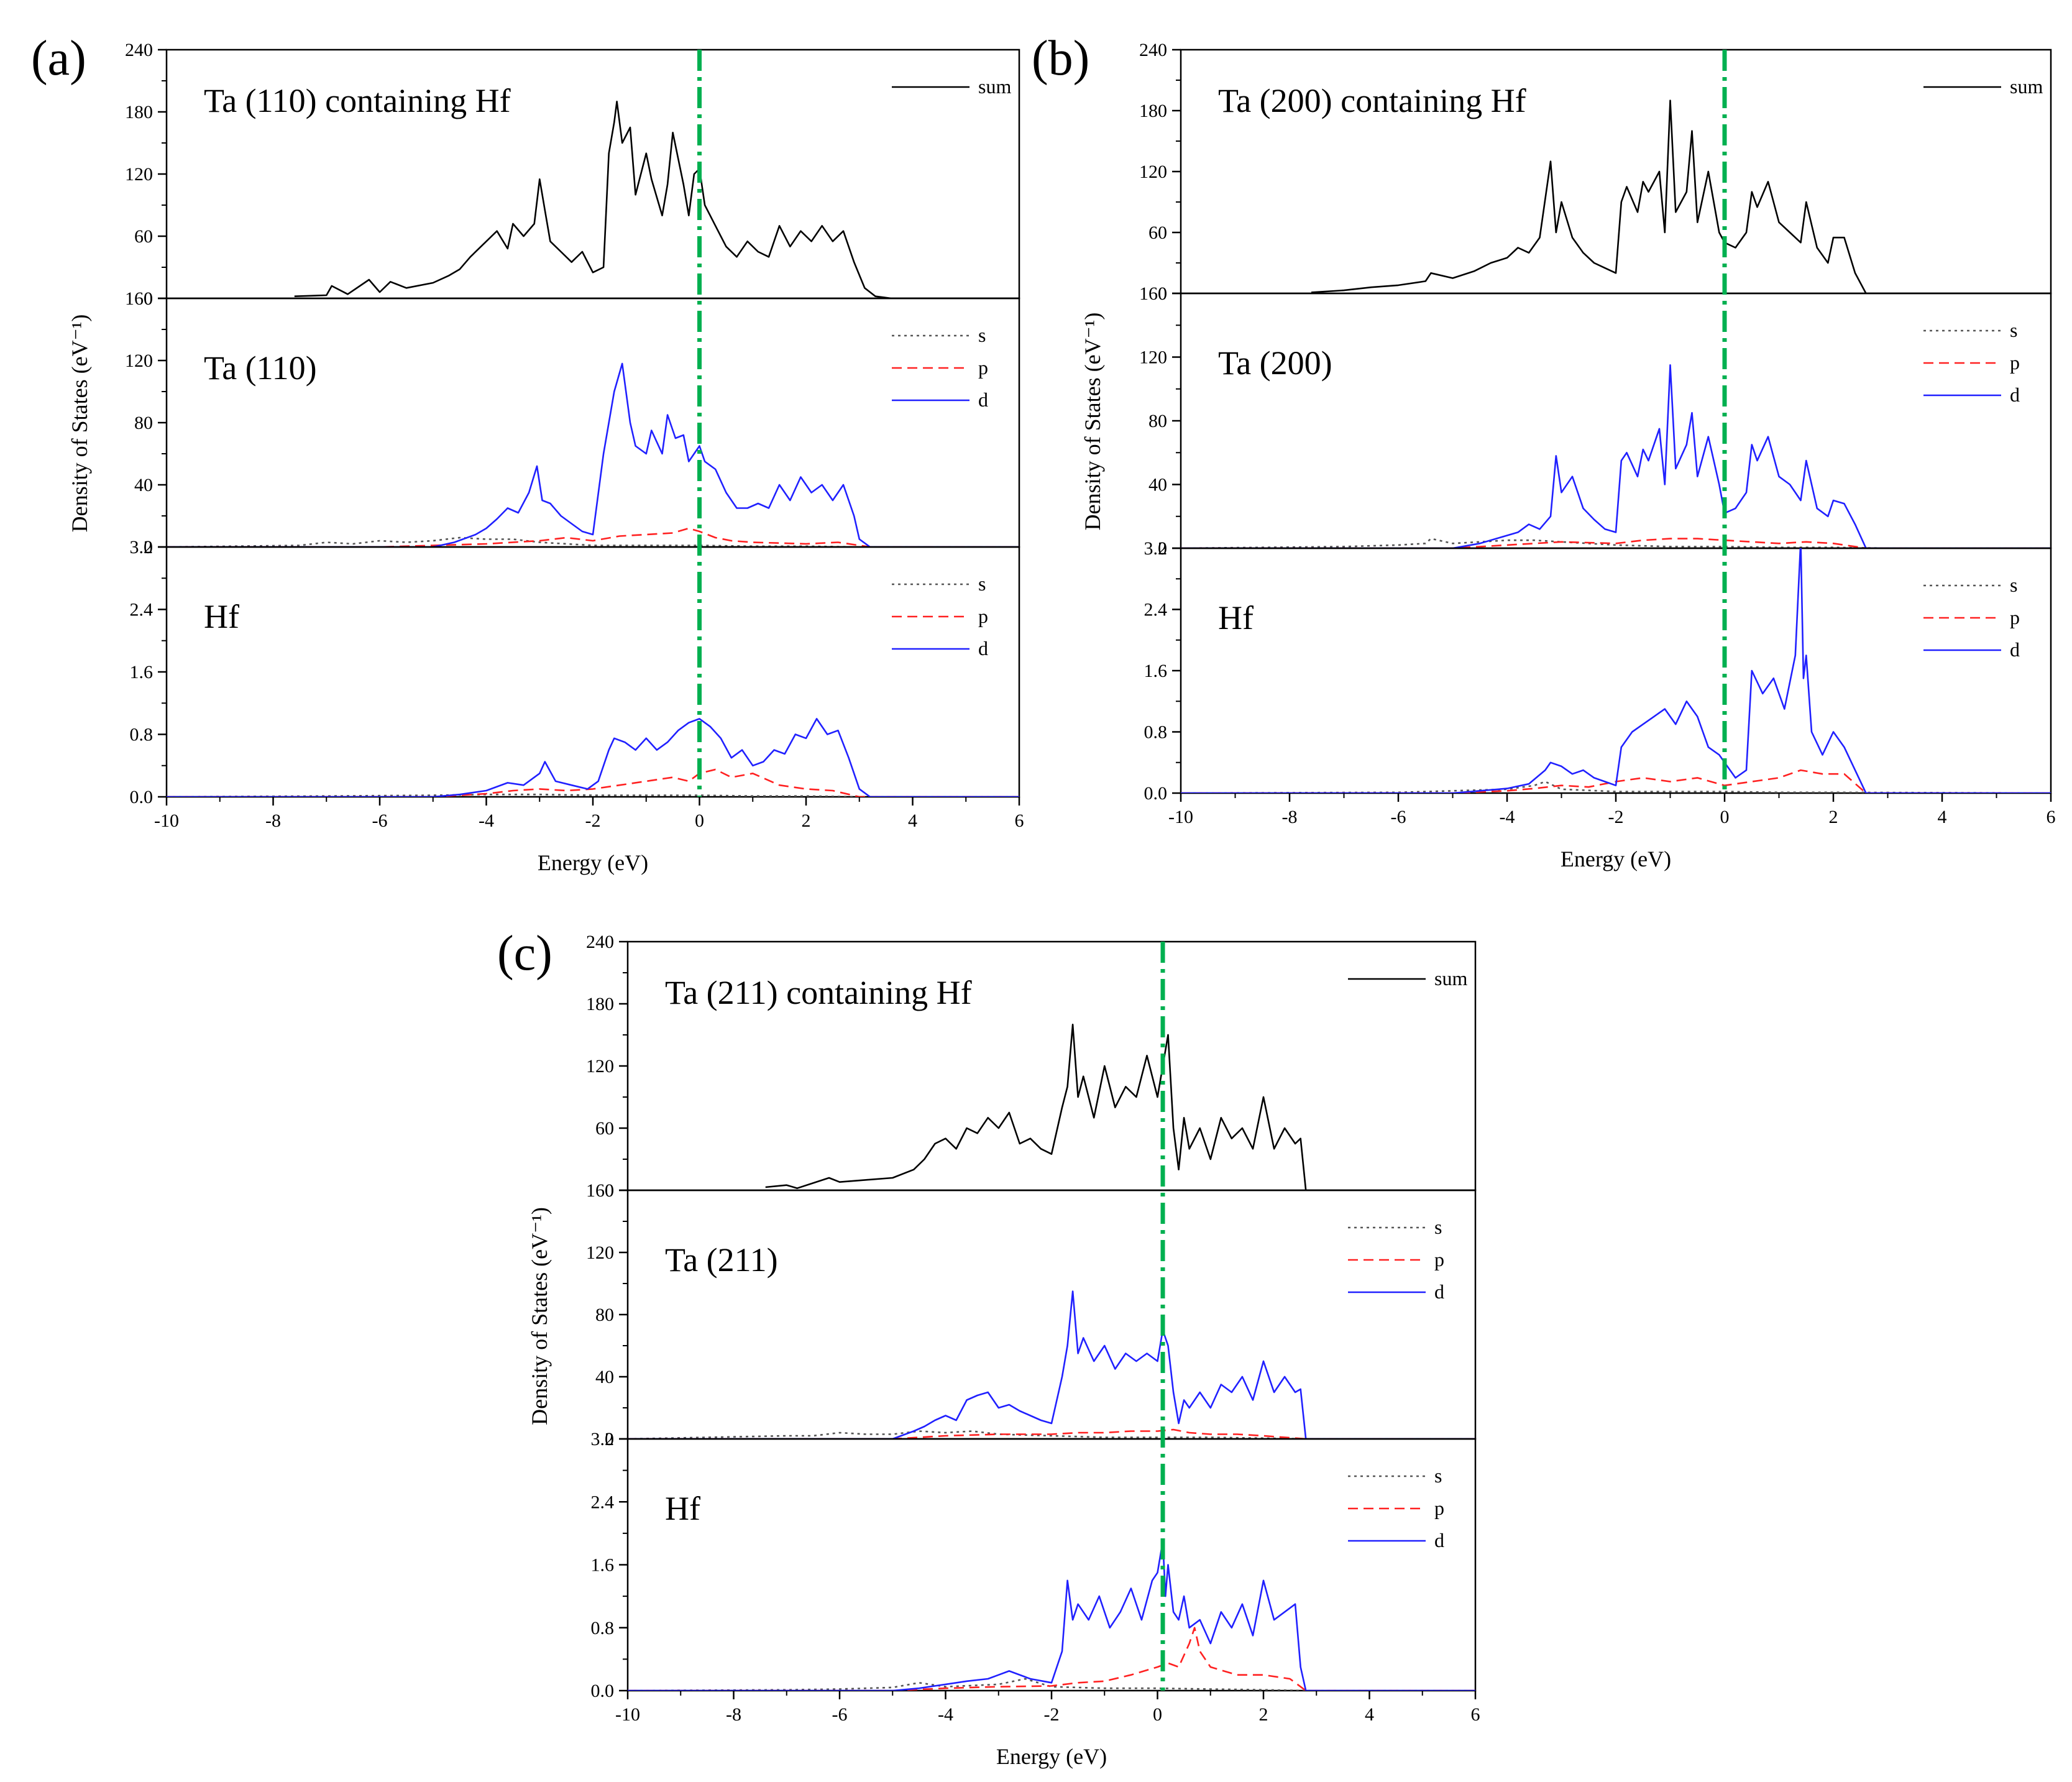 The height and width of the screenshot is (1782, 2072). I want to click on y-tick-label: 0.8, so click(603, 1628).